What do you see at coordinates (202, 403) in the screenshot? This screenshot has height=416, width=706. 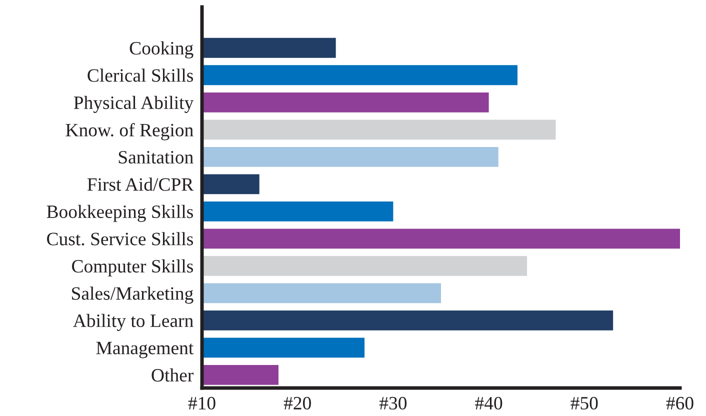 I see `x-tick-label: #10` at bounding box center [202, 403].